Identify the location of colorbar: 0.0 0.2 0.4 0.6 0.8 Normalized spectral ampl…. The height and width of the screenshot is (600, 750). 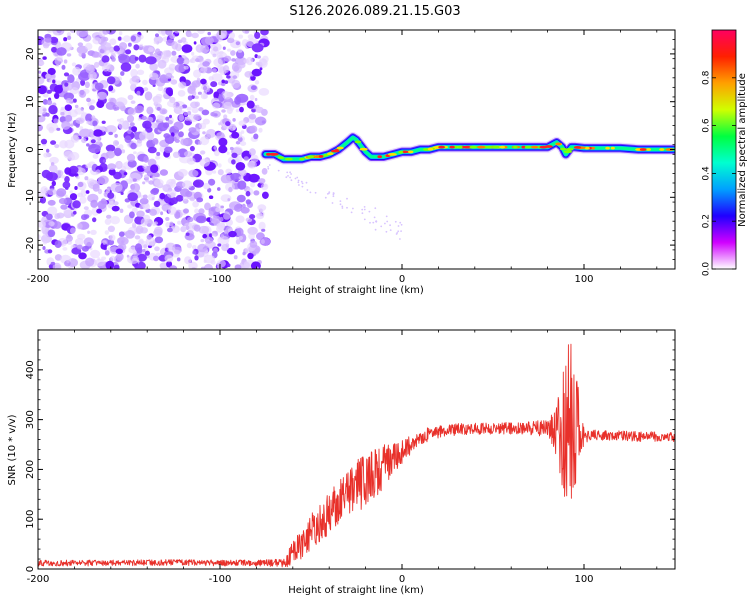
(725, 152).